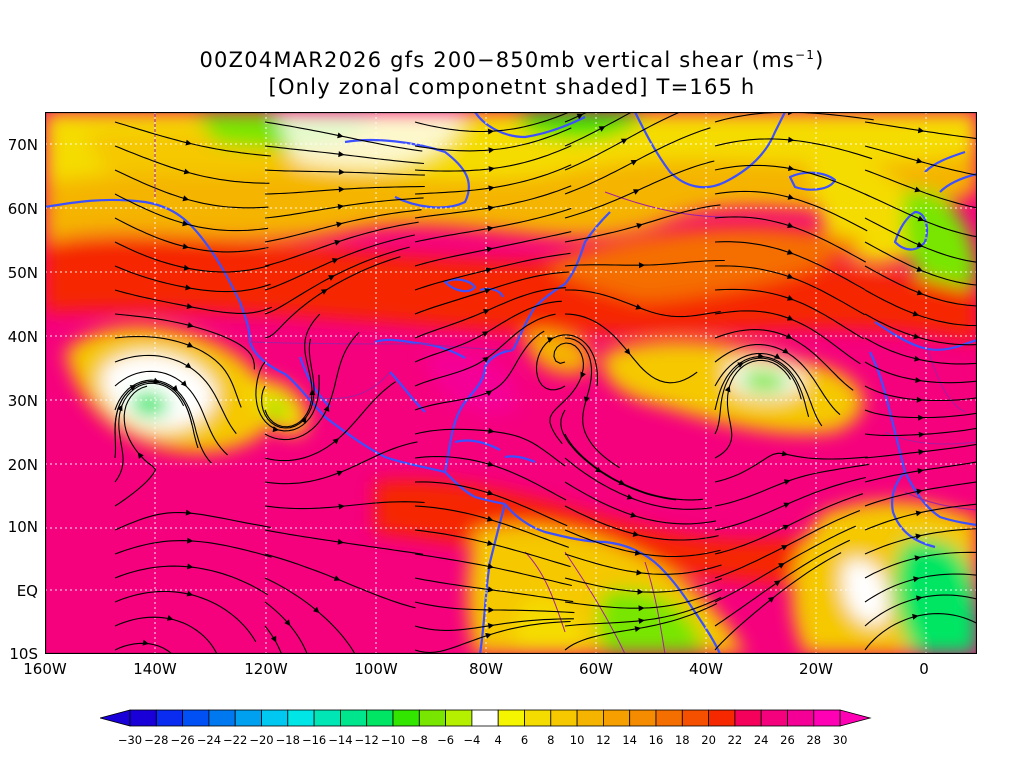 This screenshot has height=768, width=1024. I want to click on colorbar-tick-label: 10, so click(577, 740).